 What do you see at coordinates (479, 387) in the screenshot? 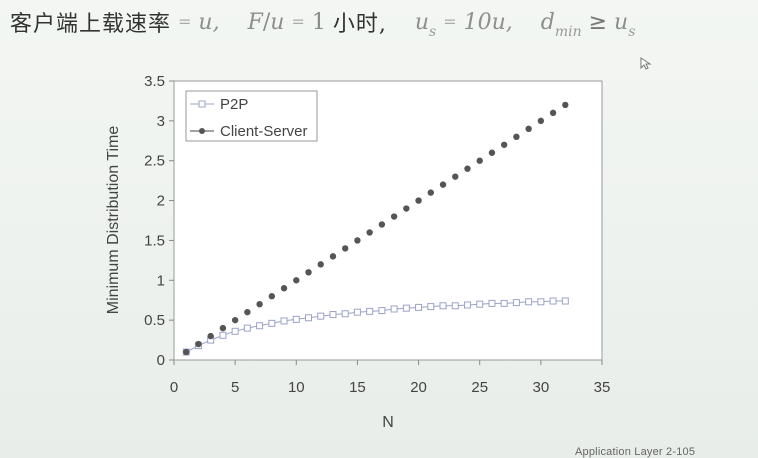
I see `x-tick-label: 25` at bounding box center [479, 387].